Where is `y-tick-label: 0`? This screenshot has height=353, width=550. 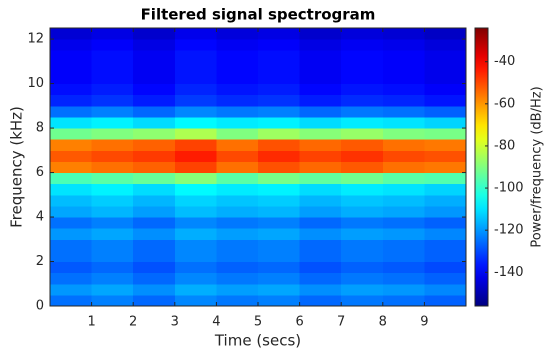 y-tick-label: 0 is located at coordinates (40, 306).